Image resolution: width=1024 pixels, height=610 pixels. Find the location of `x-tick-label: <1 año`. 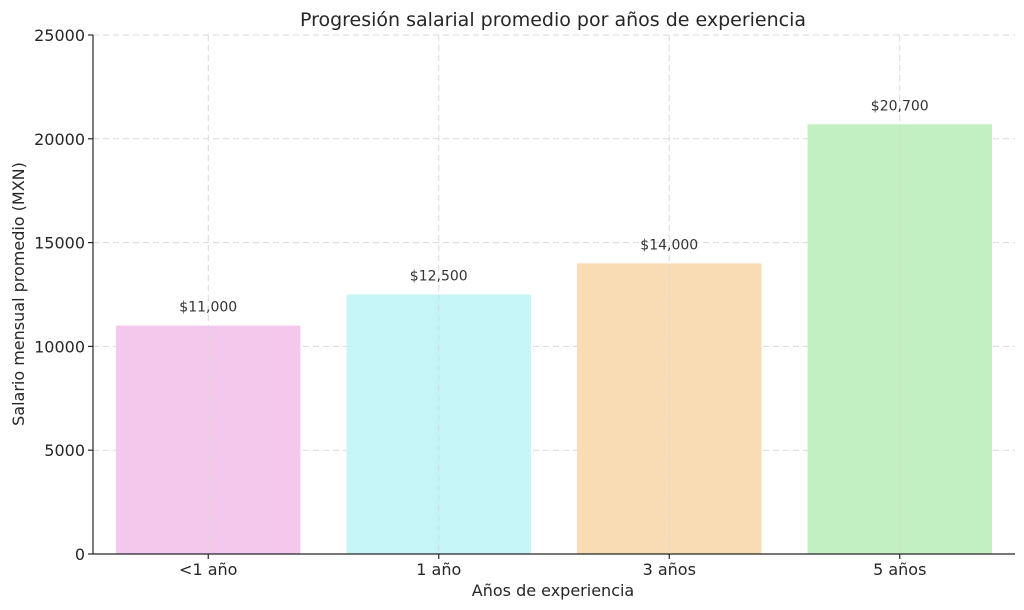

x-tick-label: <1 año is located at coordinates (208, 569).